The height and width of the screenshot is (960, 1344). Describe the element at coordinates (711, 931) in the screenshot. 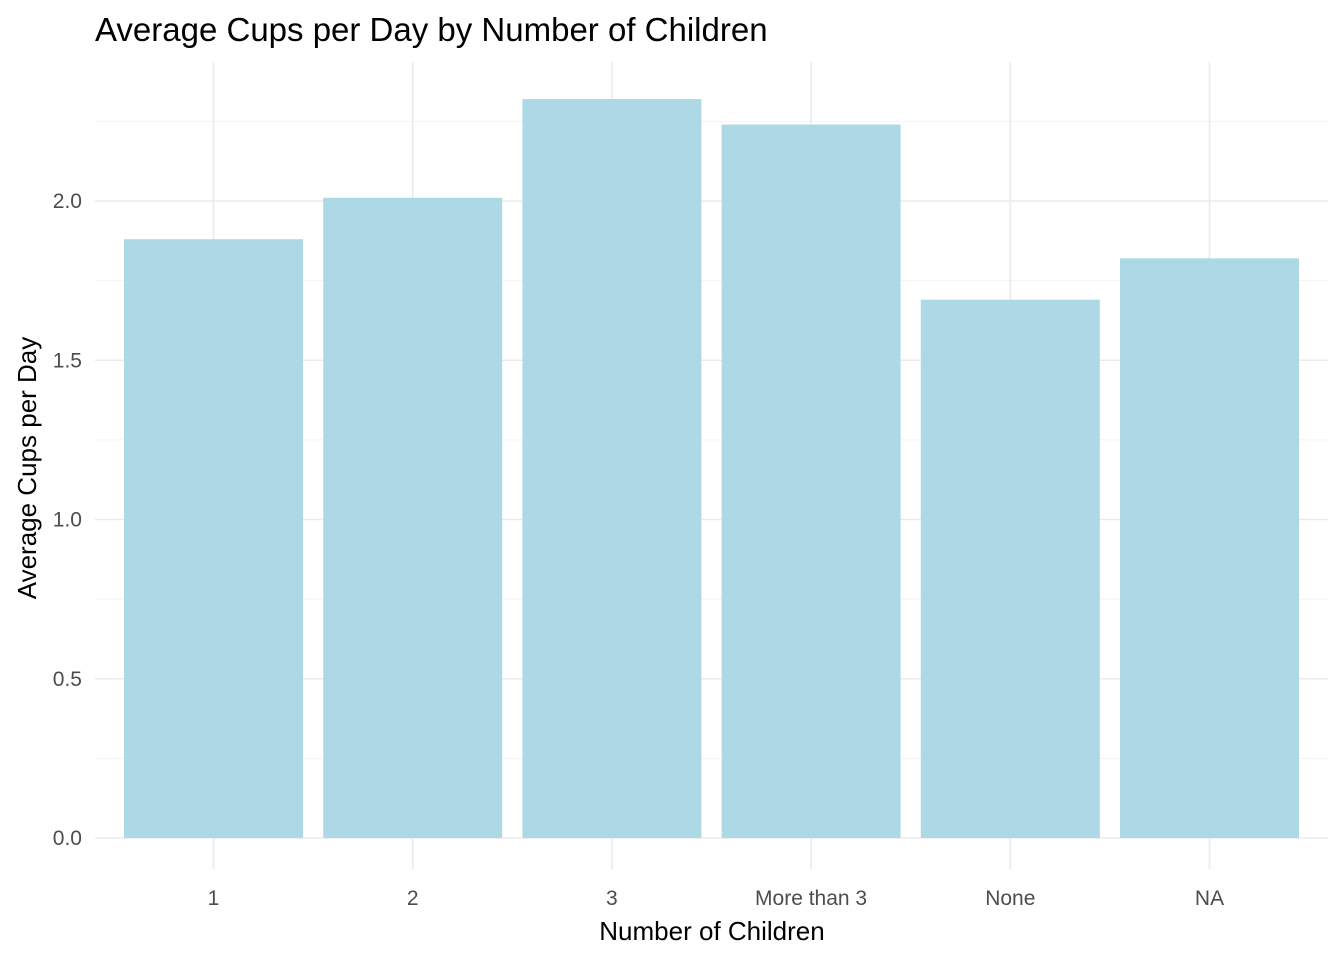

I see `x-axis-title: Number of Children` at that location.